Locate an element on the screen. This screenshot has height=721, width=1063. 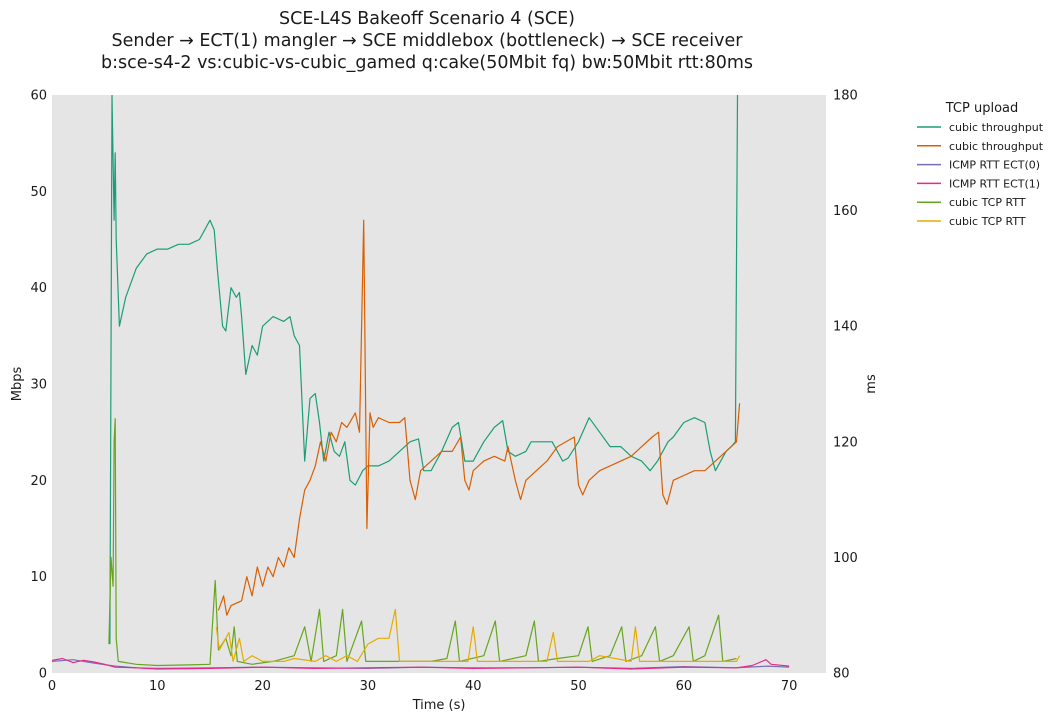
x-tick-label: 20 is located at coordinates (262, 686).